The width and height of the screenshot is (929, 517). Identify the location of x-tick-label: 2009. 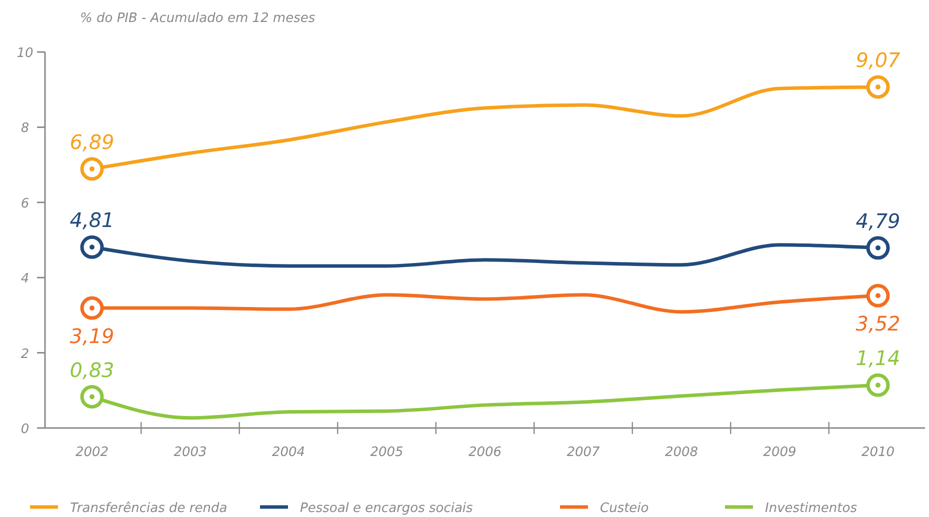
(779, 452).